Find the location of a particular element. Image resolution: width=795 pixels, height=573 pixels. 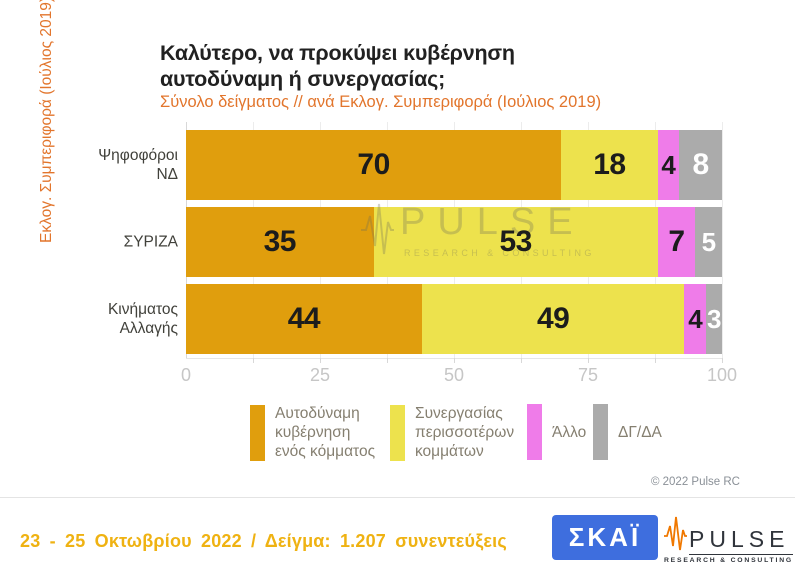

bar-value-label: 70 is located at coordinates (373, 164).